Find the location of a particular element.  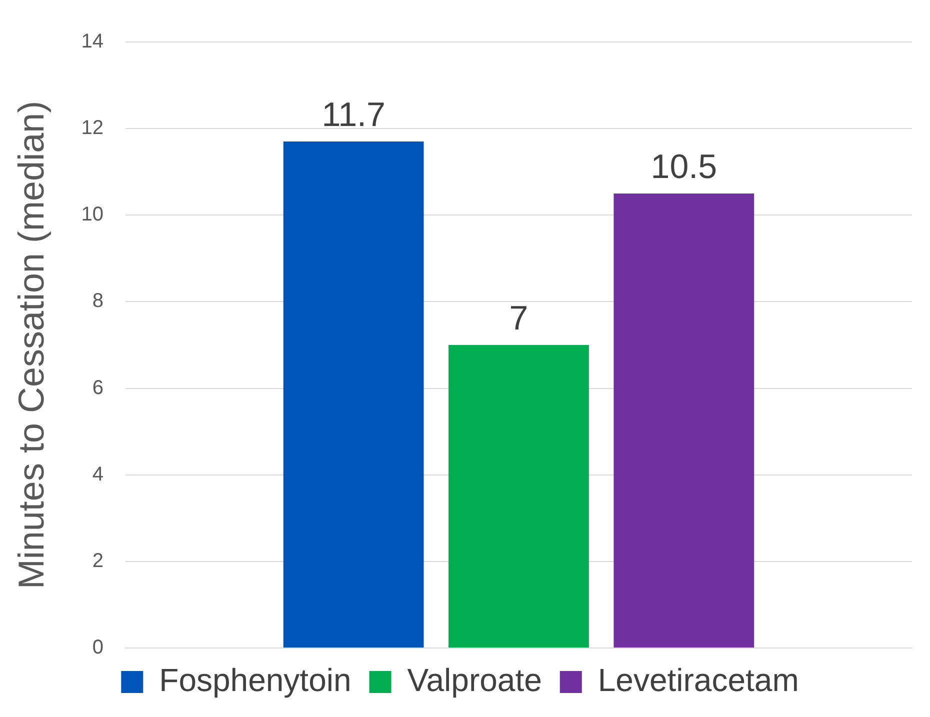

data-label: 10.5 is located at coordinates (683, 167).